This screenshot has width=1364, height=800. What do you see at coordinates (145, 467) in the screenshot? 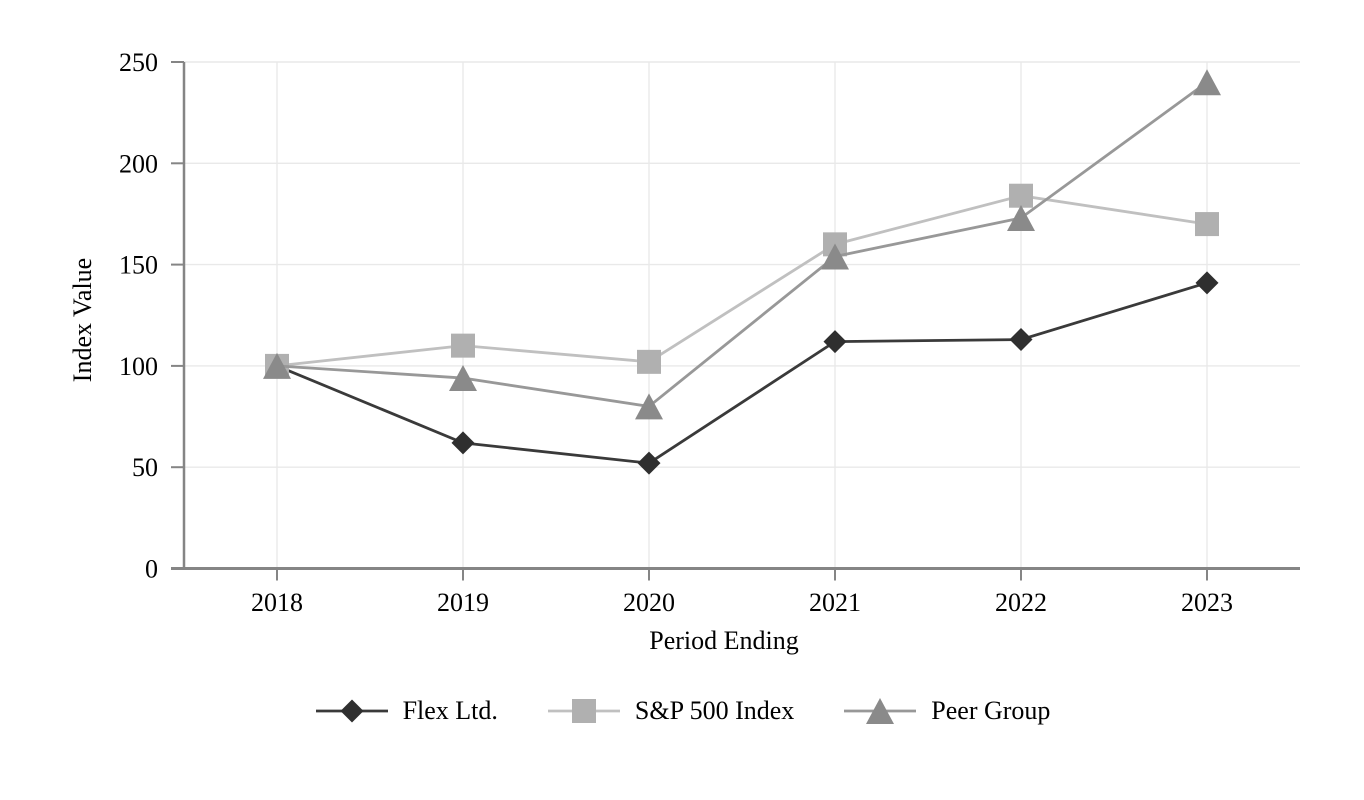
I see `y-tick-label-50: 50` at bounding box center [145, 467].